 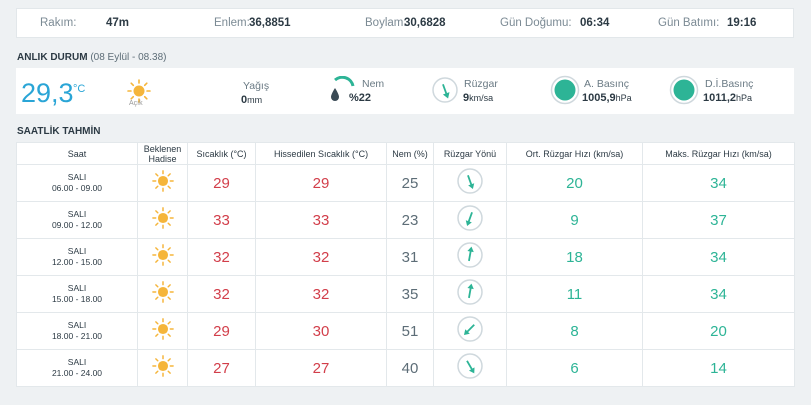 What do you see at coordinates (599, 98) in the screenshot?
I see `pressure-value: 1005,9` at bounding box center [599, 98].